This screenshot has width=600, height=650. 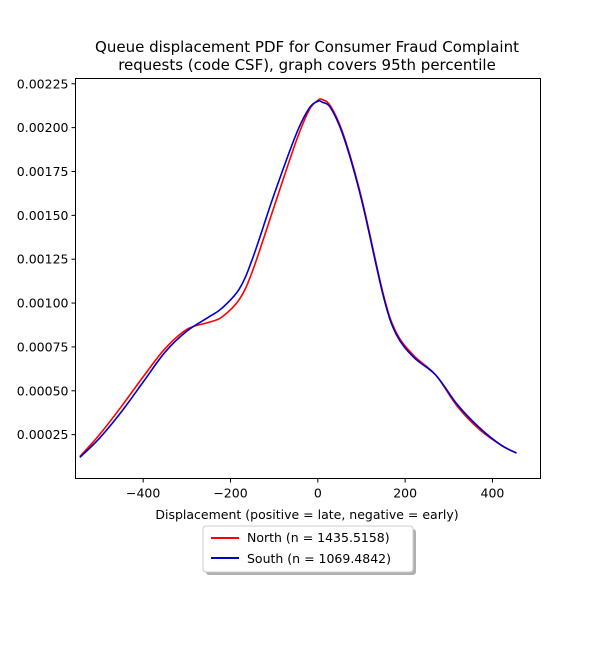 What do you see at coordinates (43, 390) in the screenshot?
I see `y-tick-label: 0.00050` at bounding box center [43, 390].